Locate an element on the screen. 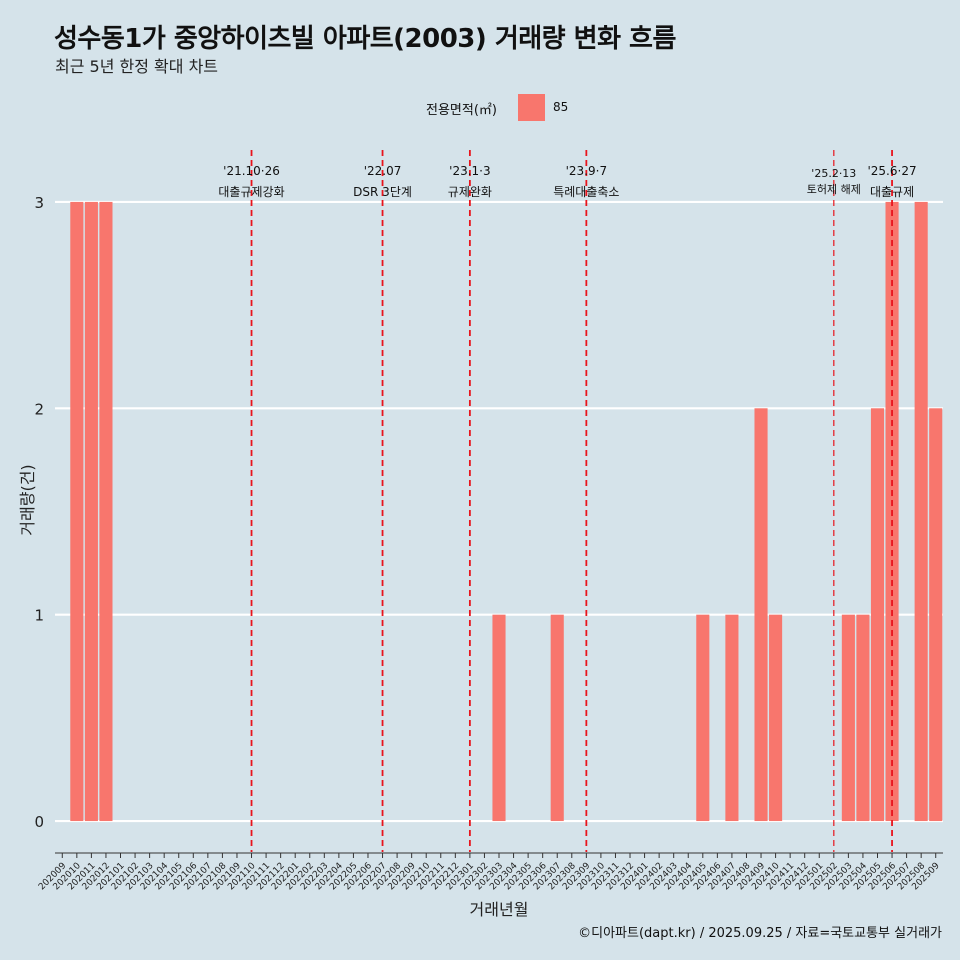 Image resolution: width=960 pixels, height=960 pixels. event-date-label: '23.1·3 is located at coordinates (469, 171).